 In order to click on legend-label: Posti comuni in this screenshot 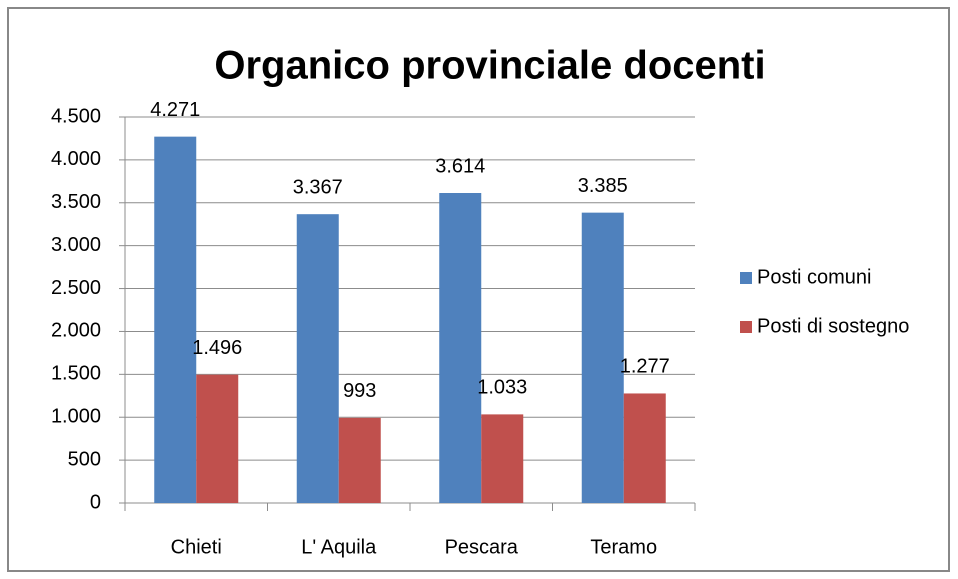, I will do `click(814, 277)`.